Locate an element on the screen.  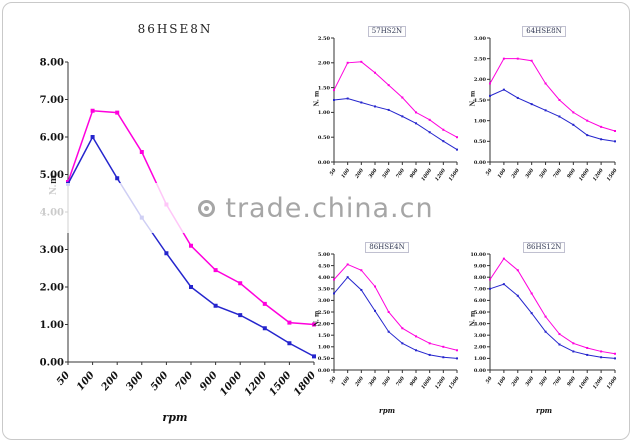
svg-text: 4.50 is located at coordinates (324, 266).